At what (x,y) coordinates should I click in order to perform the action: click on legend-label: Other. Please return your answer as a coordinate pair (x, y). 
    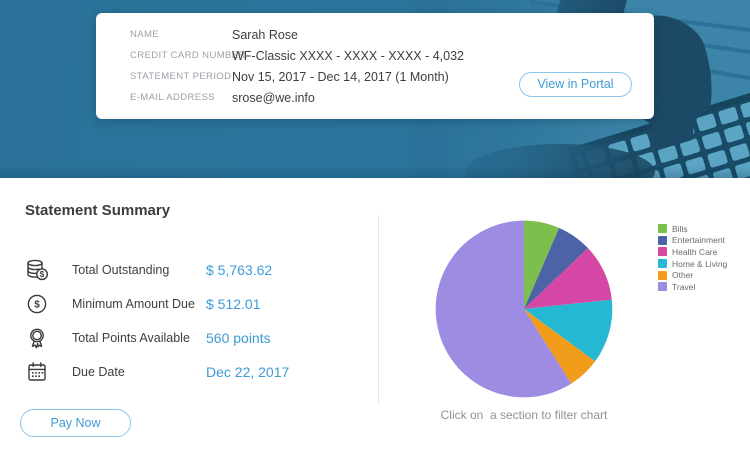
    Looking at the image, I should click on (683, 275).